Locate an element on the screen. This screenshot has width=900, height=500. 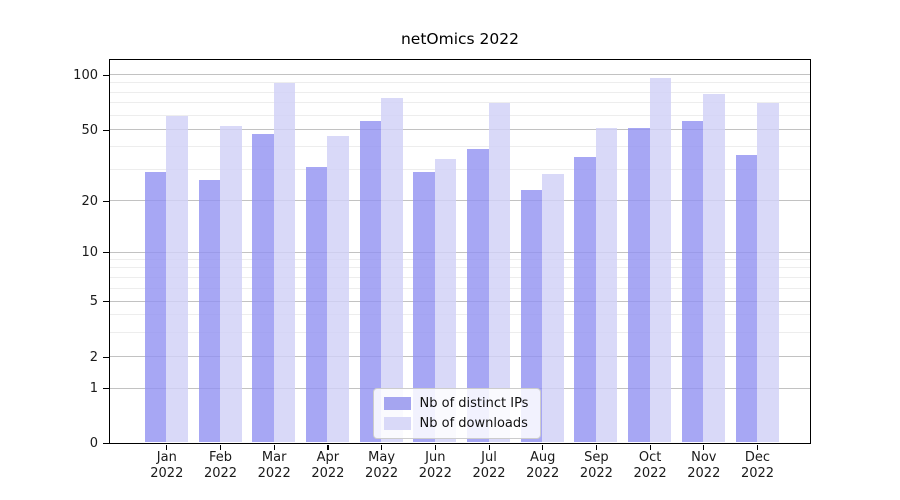
x-tick-month: Jun is located at coordinates (435, 457).